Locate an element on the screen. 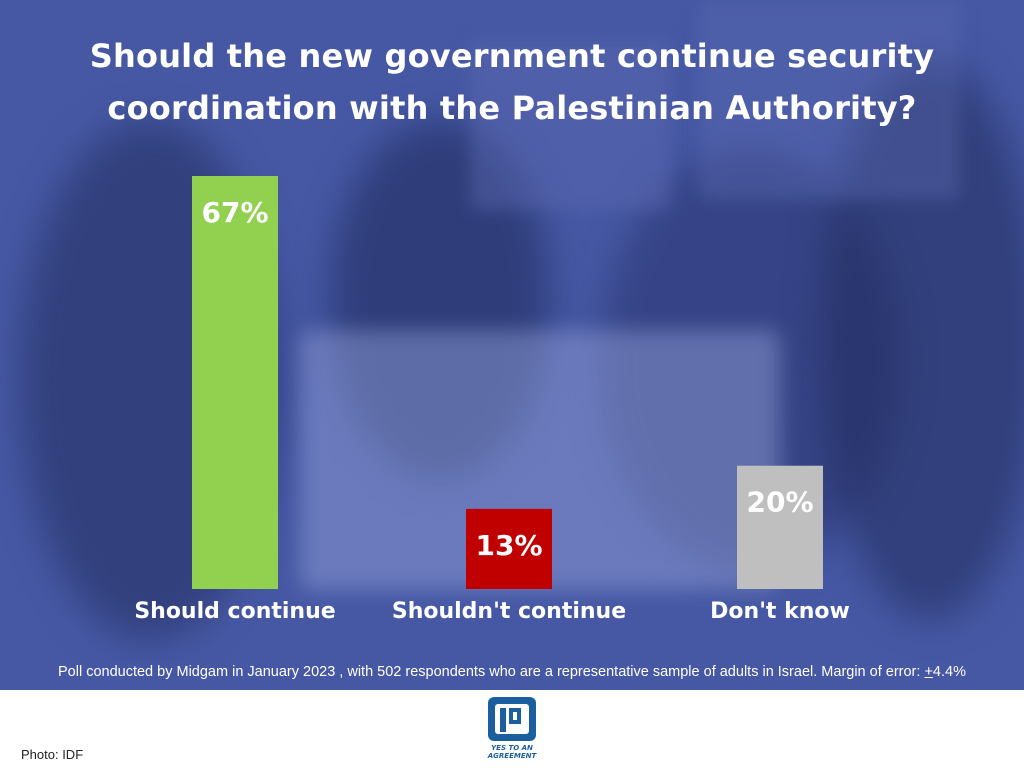  category-label-don-t-know: Don't know is located at coordinates (780, 611).